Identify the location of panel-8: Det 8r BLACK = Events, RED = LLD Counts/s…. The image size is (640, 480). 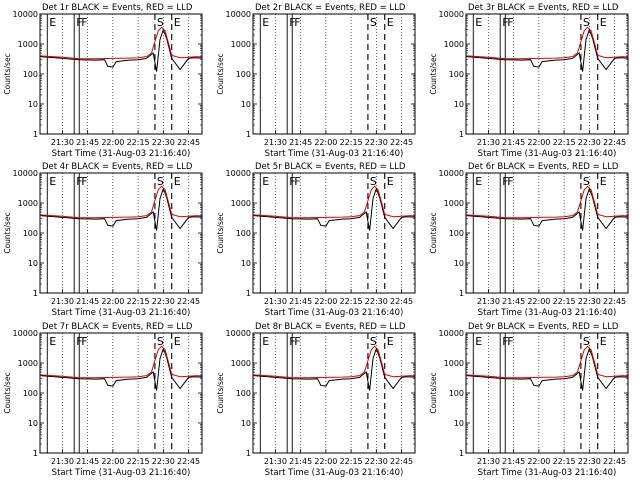
(316, 400).